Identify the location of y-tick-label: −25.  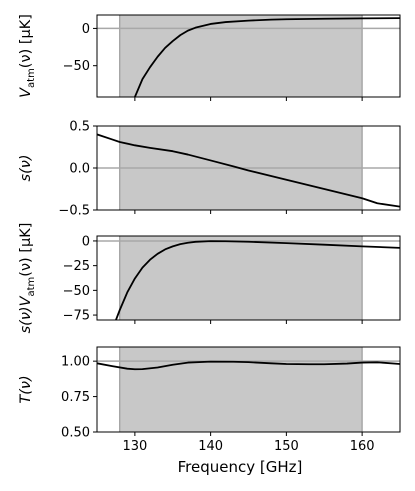
(76, 266).